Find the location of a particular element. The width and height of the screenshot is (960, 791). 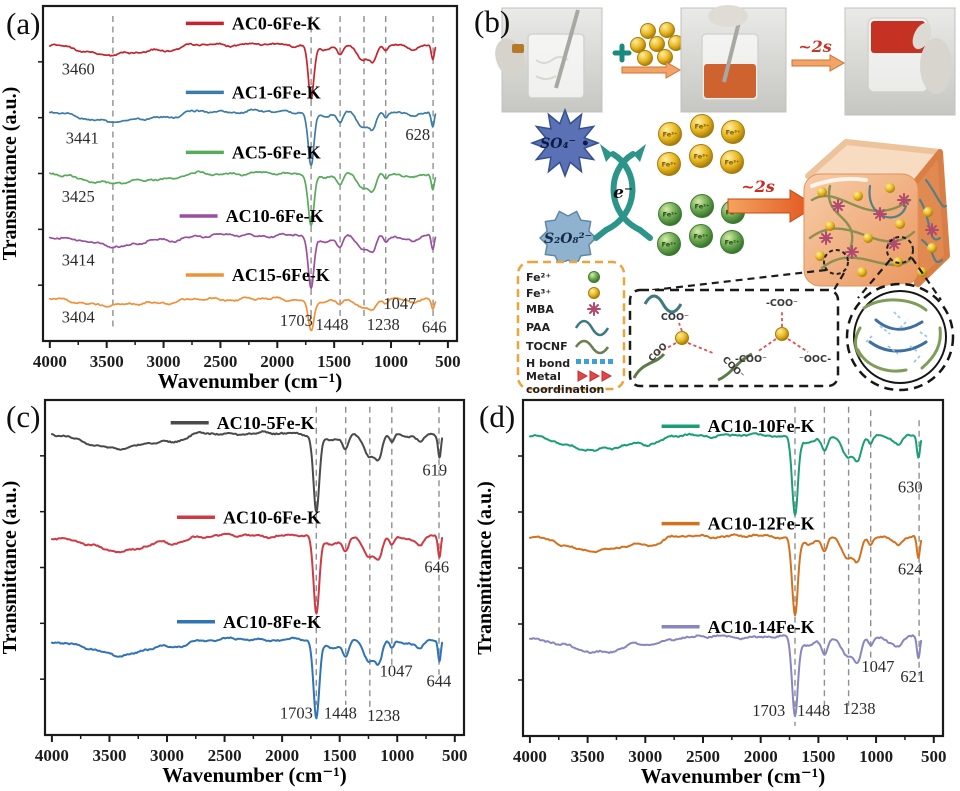

schematic-legend: Fe²⁺ Fe³⁺ MBA PAA TOCNF H bond Metal is located at coordinates (571, 328).